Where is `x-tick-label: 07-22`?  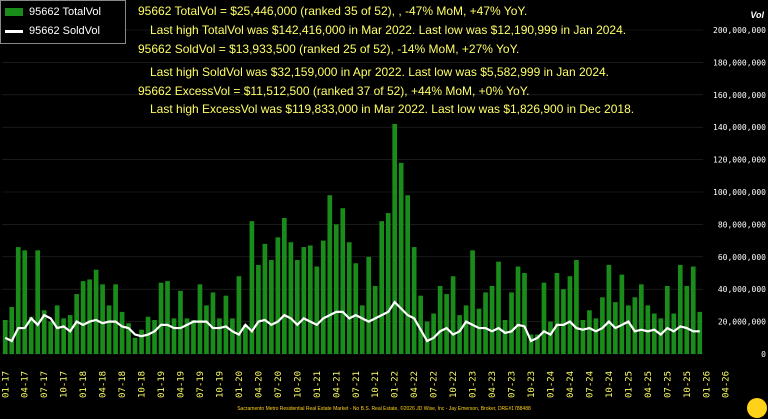 x-tick-label: 07-22 is located at coordinates (435, 384).